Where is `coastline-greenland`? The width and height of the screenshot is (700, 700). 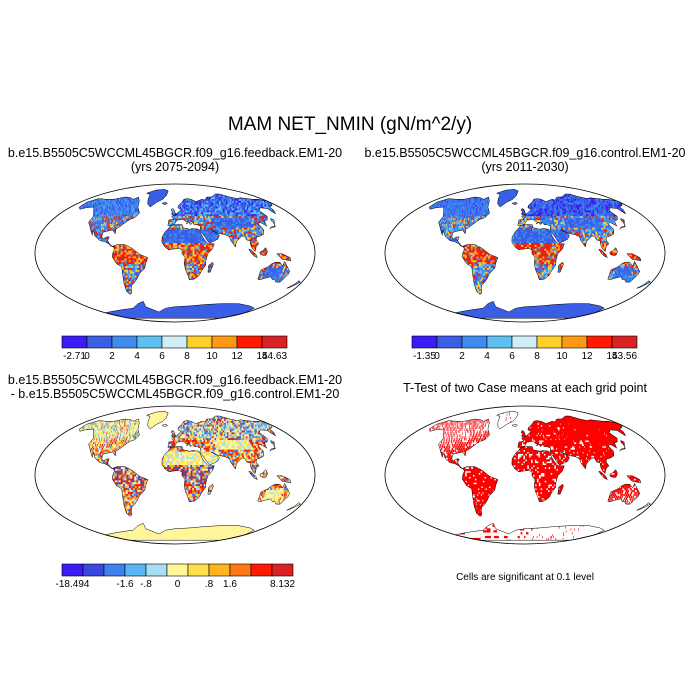
coastline-greenland is located at coordinates (507, 420).